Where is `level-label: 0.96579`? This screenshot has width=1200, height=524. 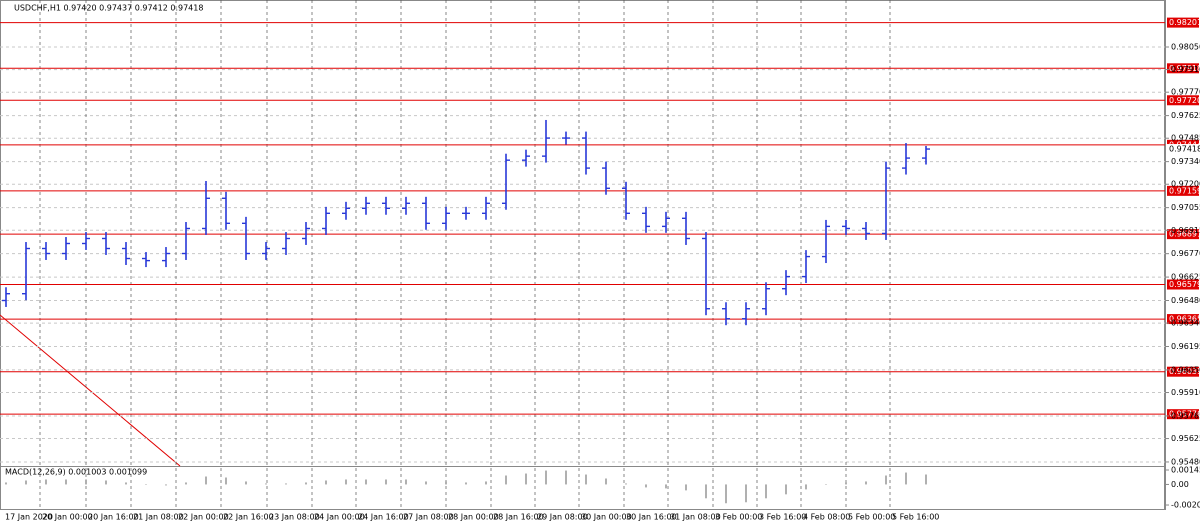
level-label: 0.96579 is located at coordinates (1184, 284).